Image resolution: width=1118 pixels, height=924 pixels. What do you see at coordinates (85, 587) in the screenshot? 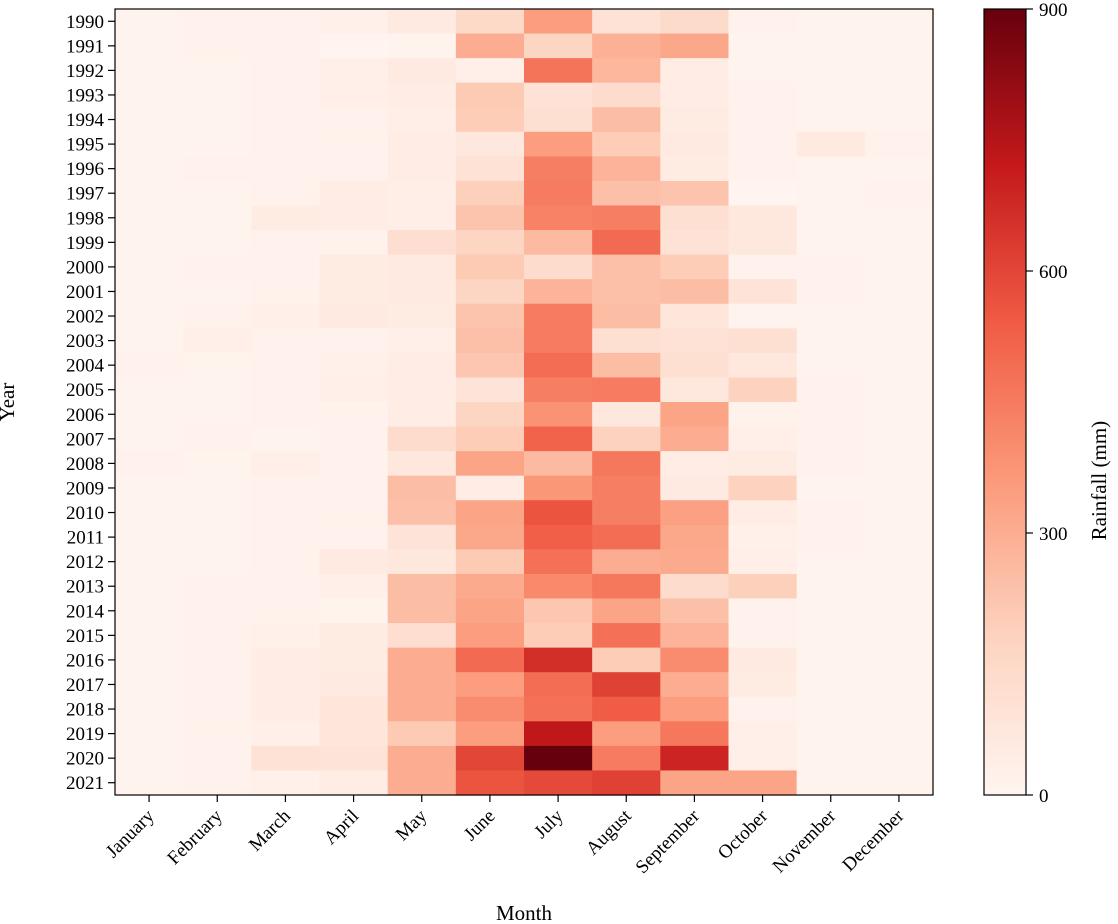
I see `y-tick-label: 2013` at bounding box center [85, 587].